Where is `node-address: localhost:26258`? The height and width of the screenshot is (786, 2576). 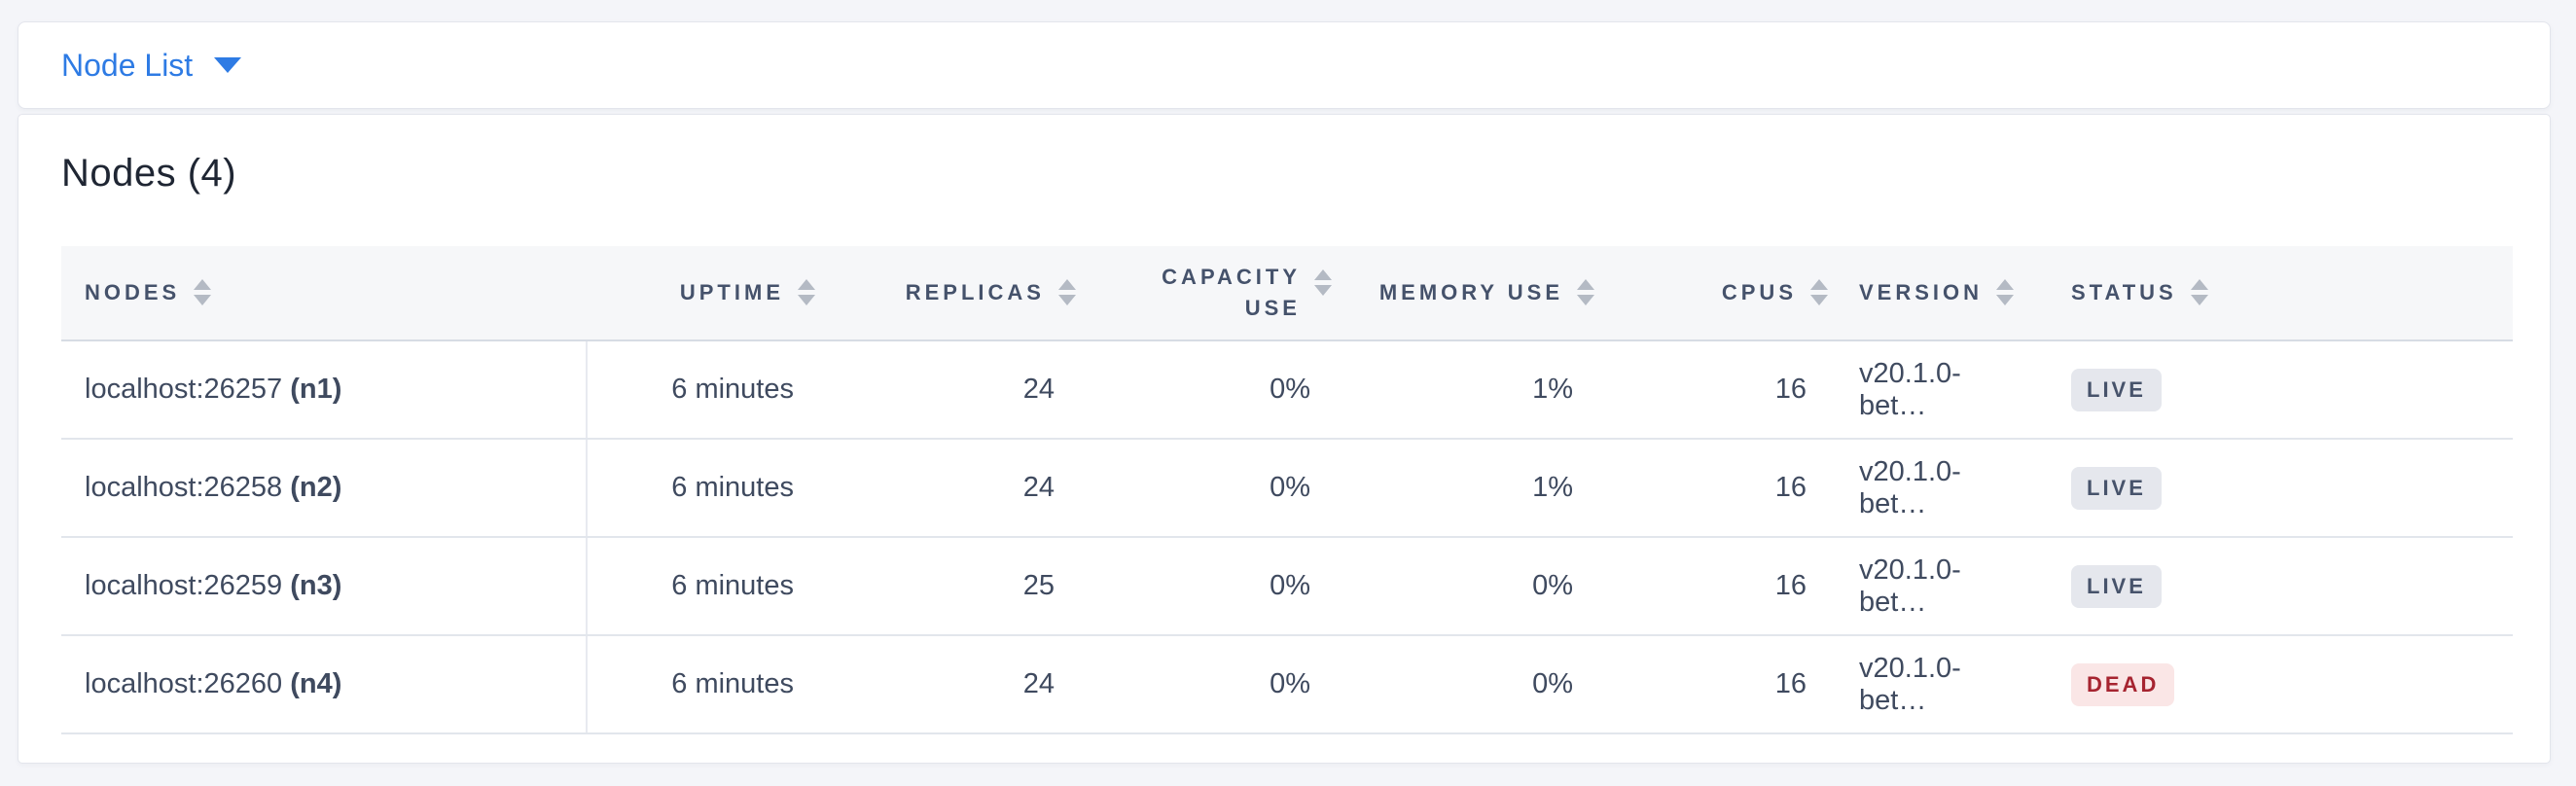
node-address: localhost:26258 is located at coordinates (188, 488).